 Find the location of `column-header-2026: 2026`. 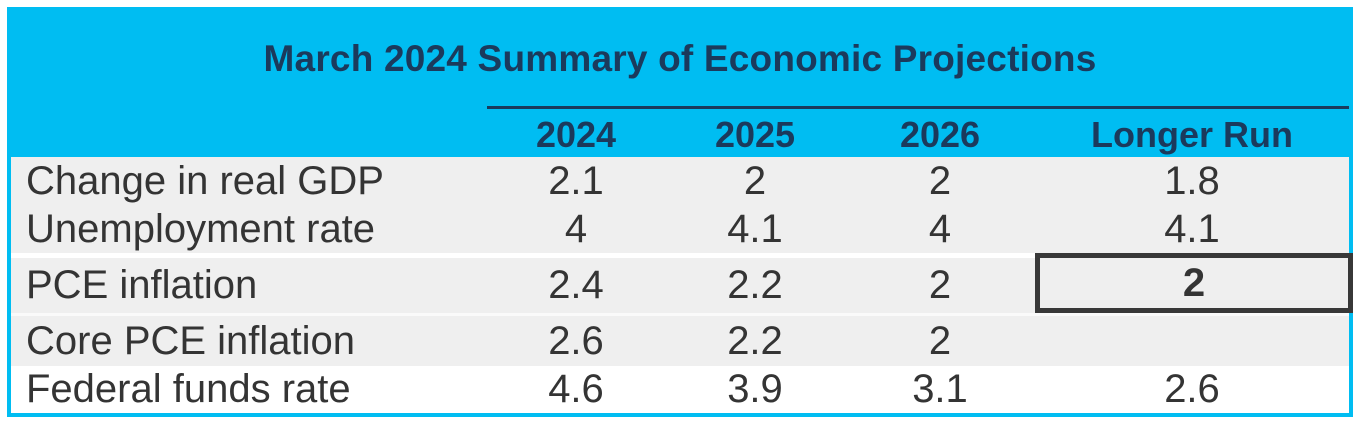

column-header-2026: 2026 is located at coordinates (940, 134).